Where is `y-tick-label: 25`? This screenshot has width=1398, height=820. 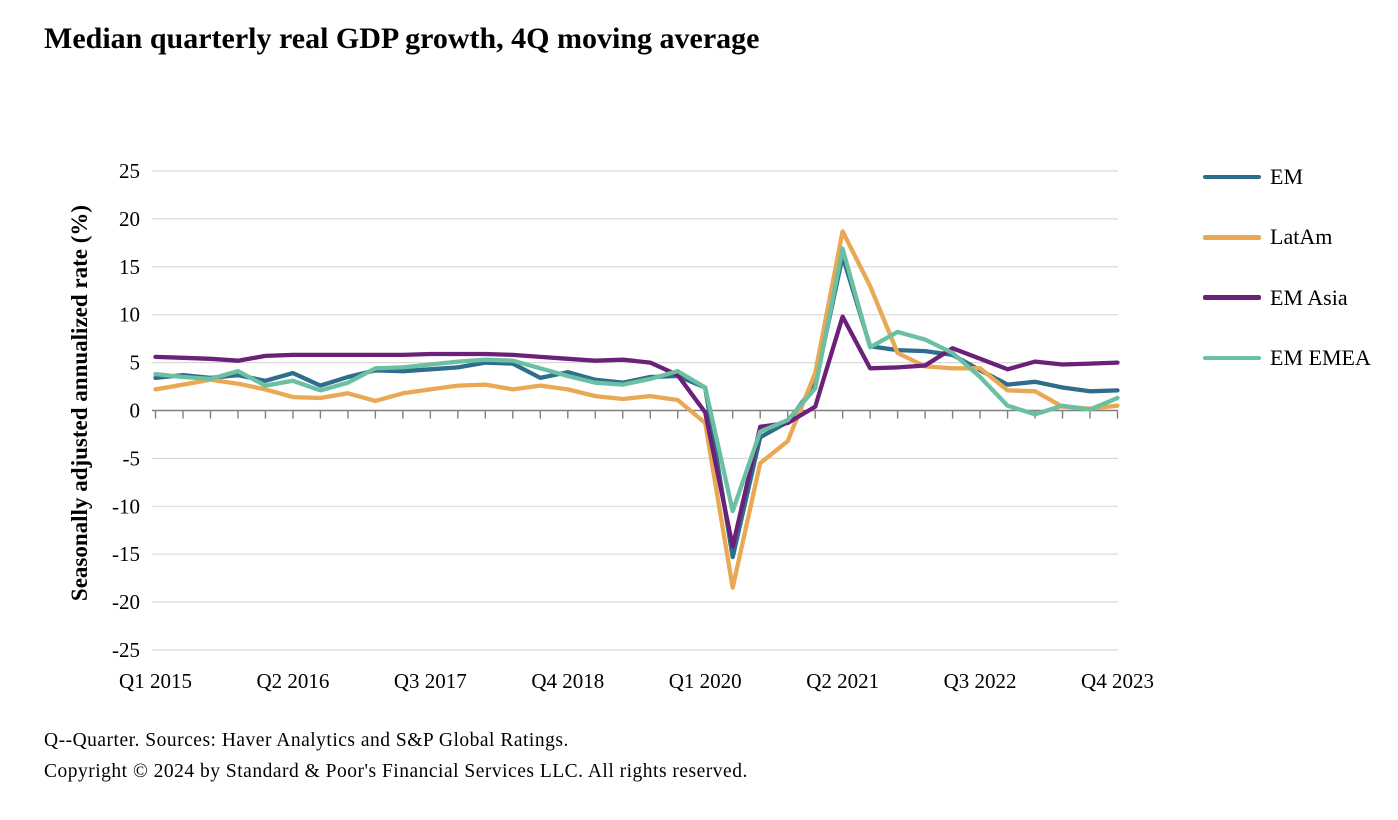
y-tick-label: 25 is located at coordinates (129, 171).